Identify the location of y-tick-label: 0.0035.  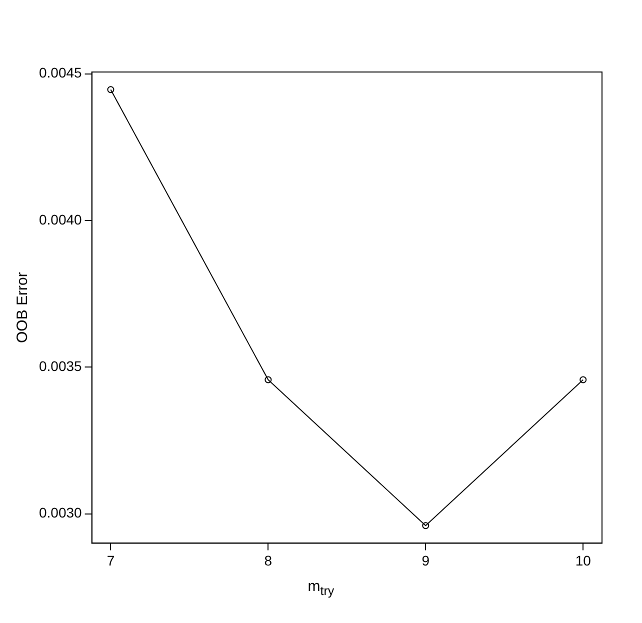
(60, 366).